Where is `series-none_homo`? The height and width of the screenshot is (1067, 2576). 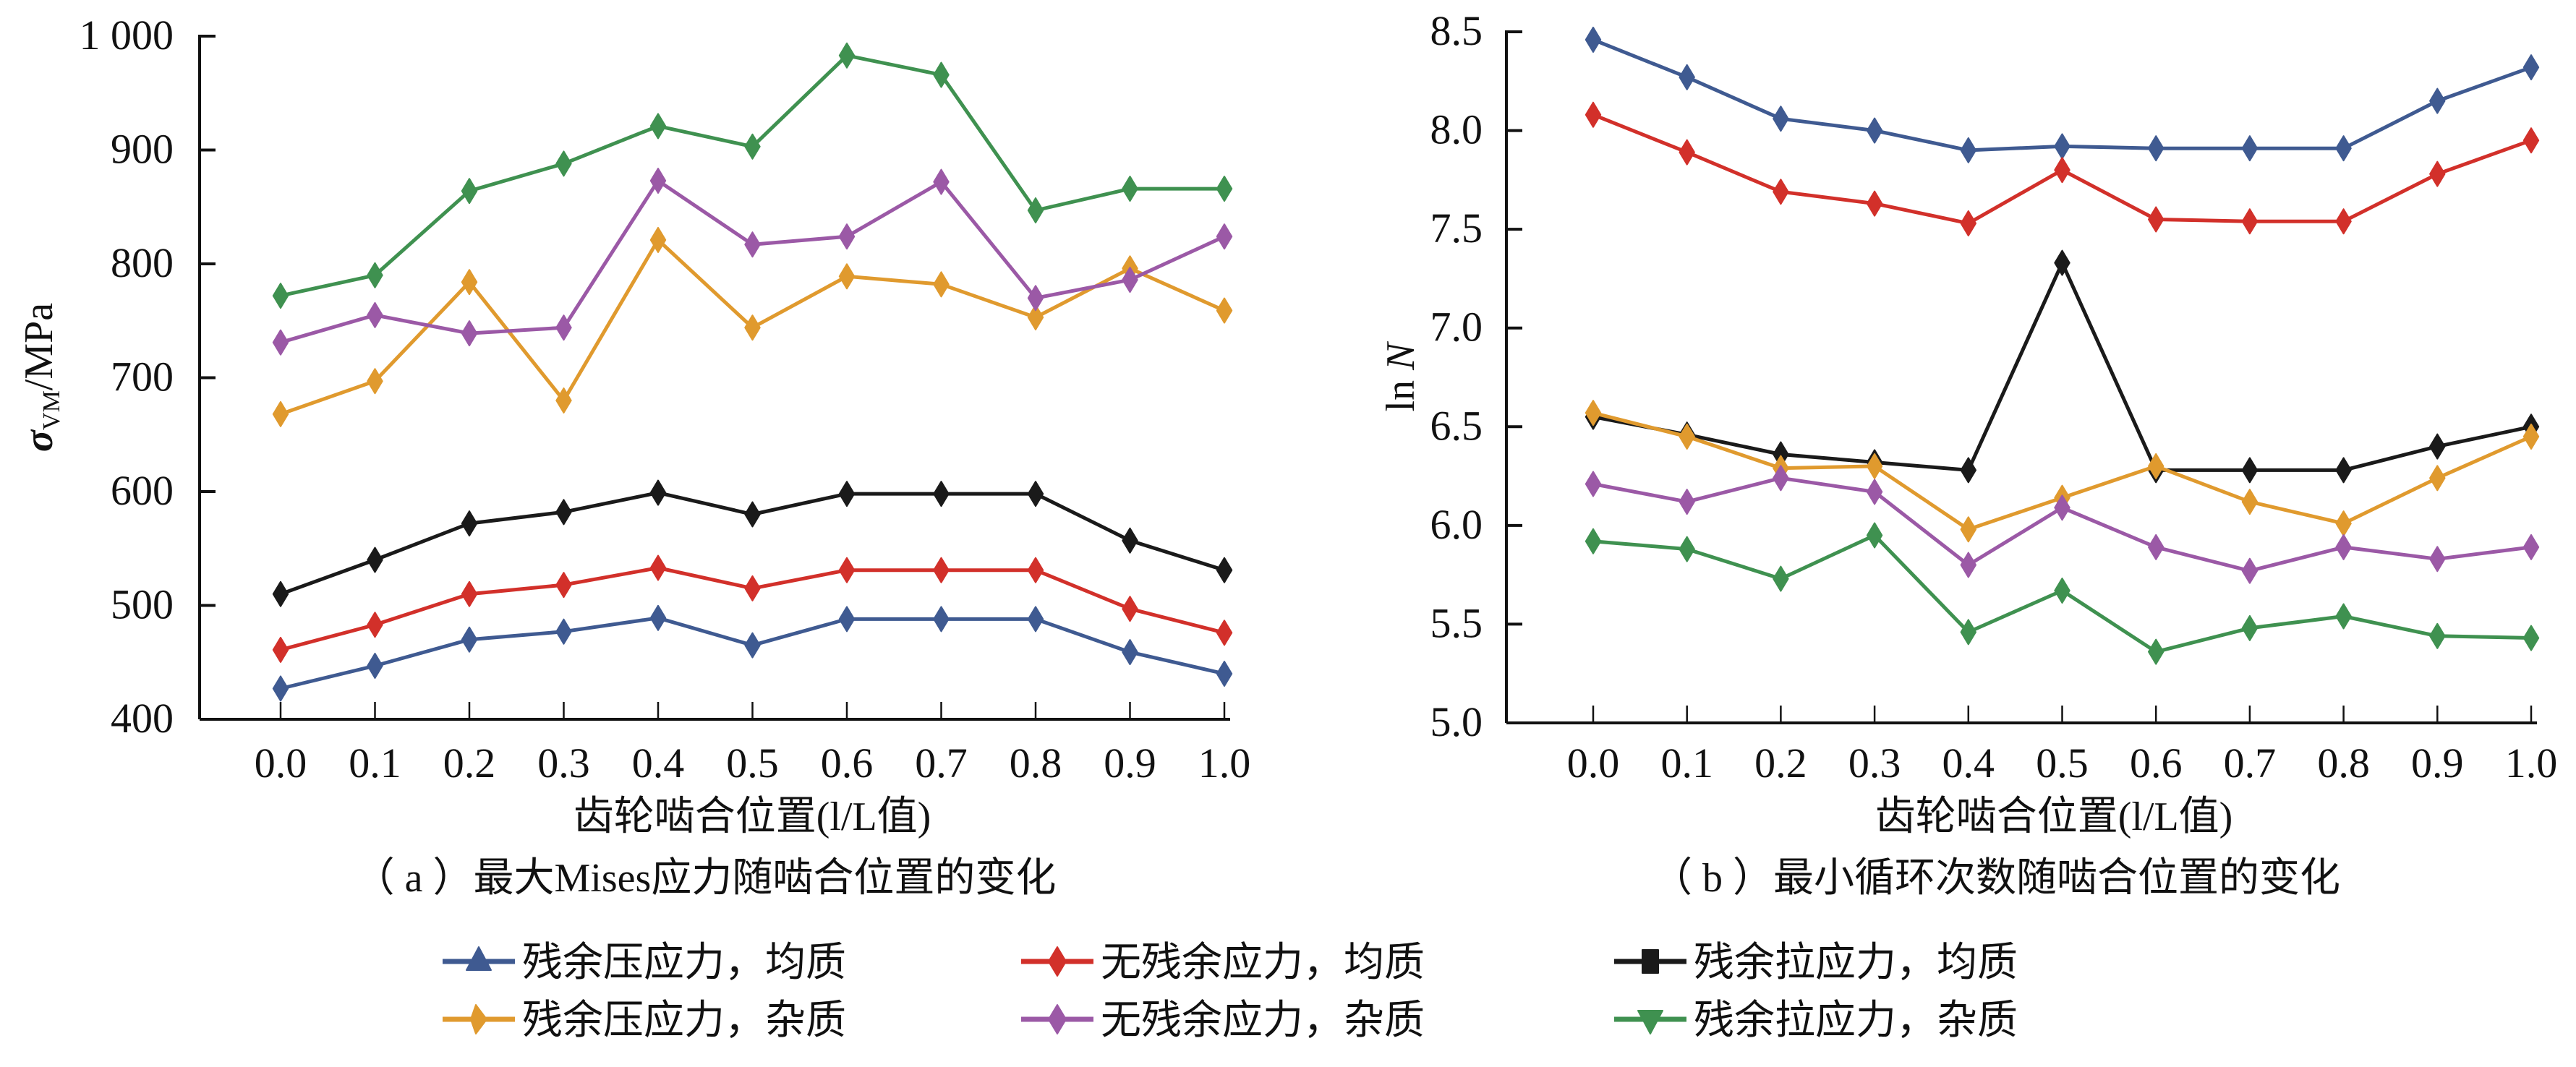 series-none_homo is located at coordinates (2062, 168).